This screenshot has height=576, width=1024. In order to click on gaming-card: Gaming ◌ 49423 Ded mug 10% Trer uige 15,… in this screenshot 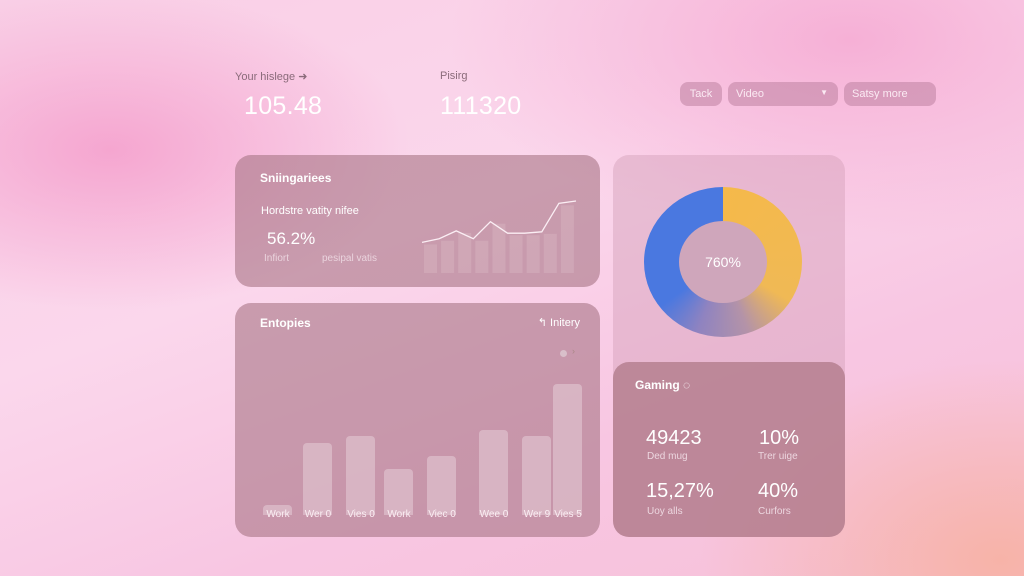, I will do `click(729, 449)`.